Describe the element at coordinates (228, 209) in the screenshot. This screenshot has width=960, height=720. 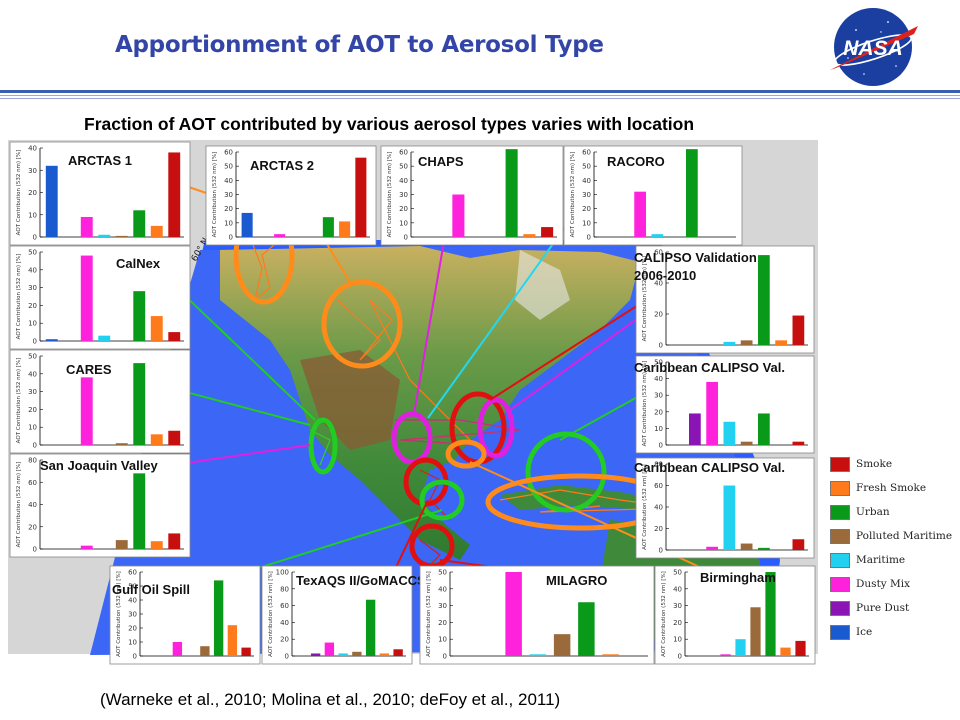
I see `chart-1-ytick-2: 20` at that location.